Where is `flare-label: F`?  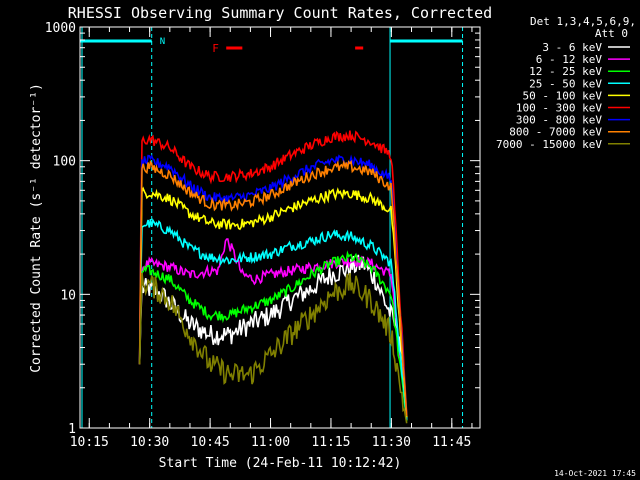 flare-label: F is located at coordinates (215, 48).